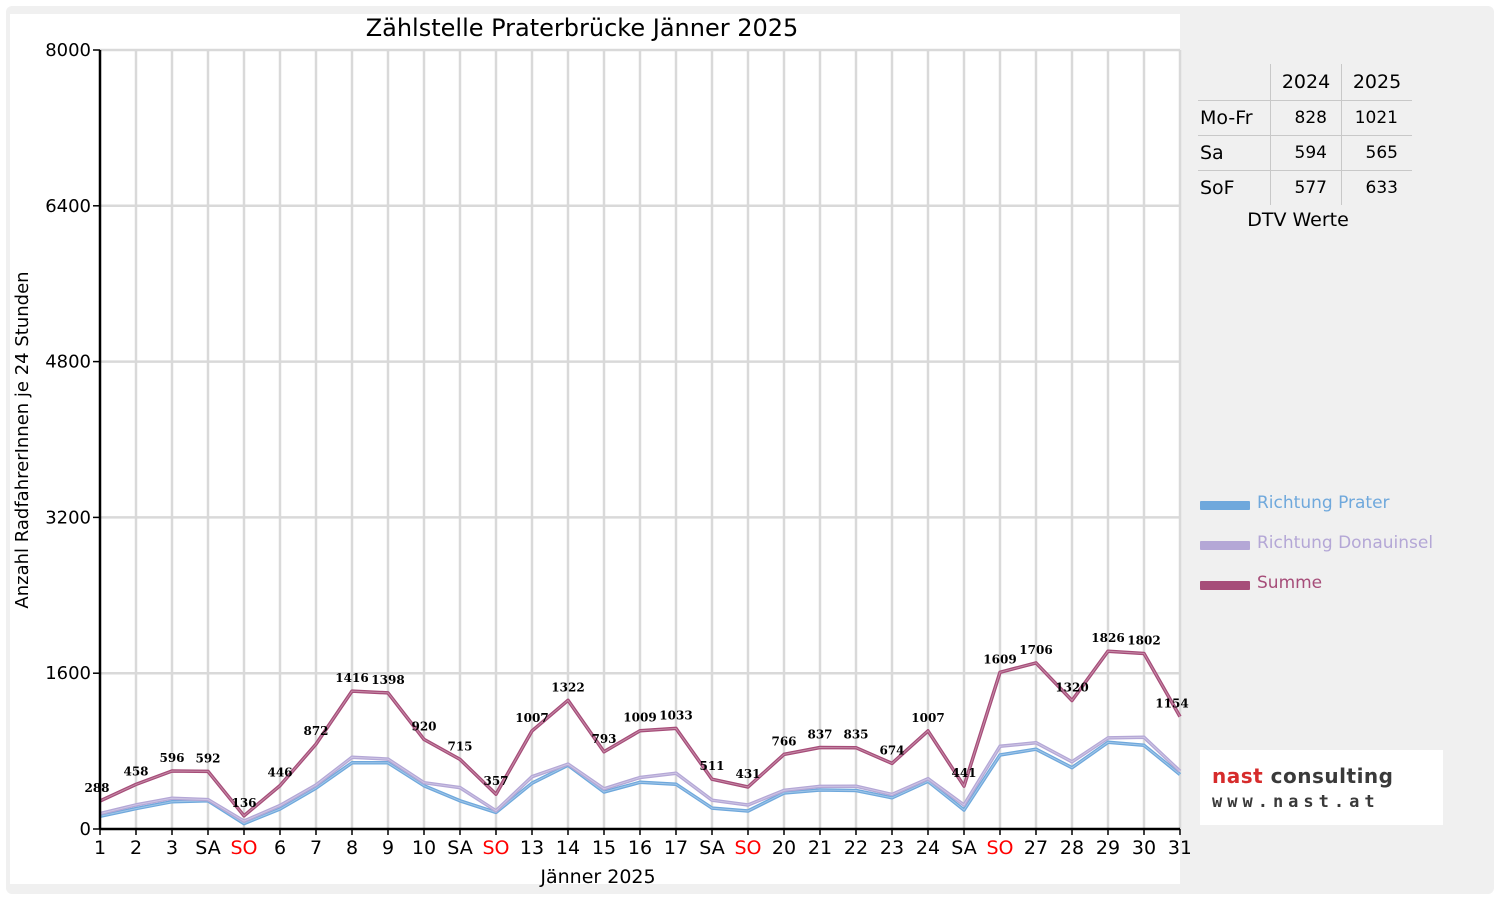 This screenshot has width=1500, height=900. I want to click on y-tick-label: 6400, so click(68, 206).